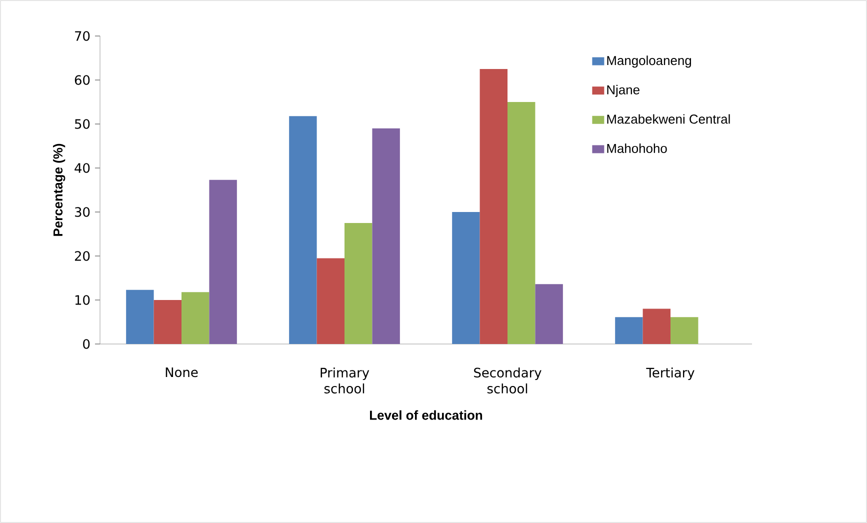 Image resolution: width=867 pixels, height=523 pixels. What do you see at coordinates (82, 168) in the screenshot?
I see `y-tick-label: 40` at bounding box center [82, 168].